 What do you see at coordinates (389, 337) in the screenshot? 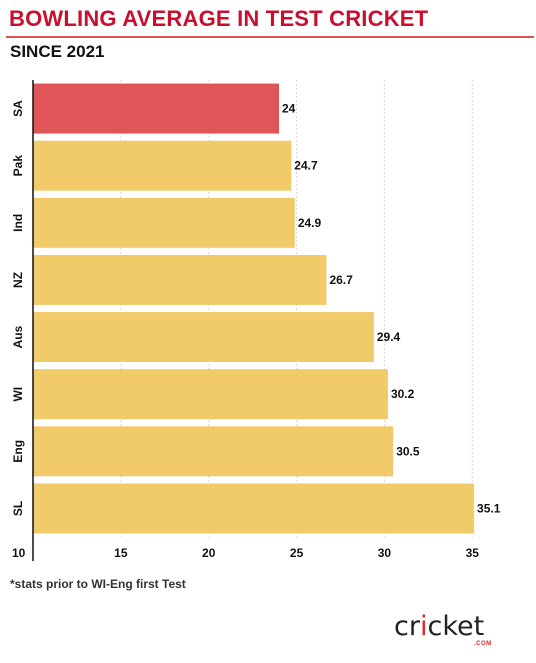
I see `value-label-aus: 29.4` at bounding box center [389, 337].